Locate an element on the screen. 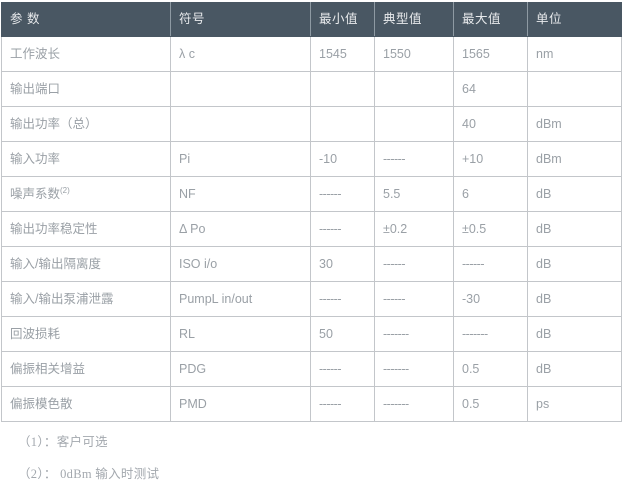  column-header-parameter: 参 数 is located at coordinates (86, 19).